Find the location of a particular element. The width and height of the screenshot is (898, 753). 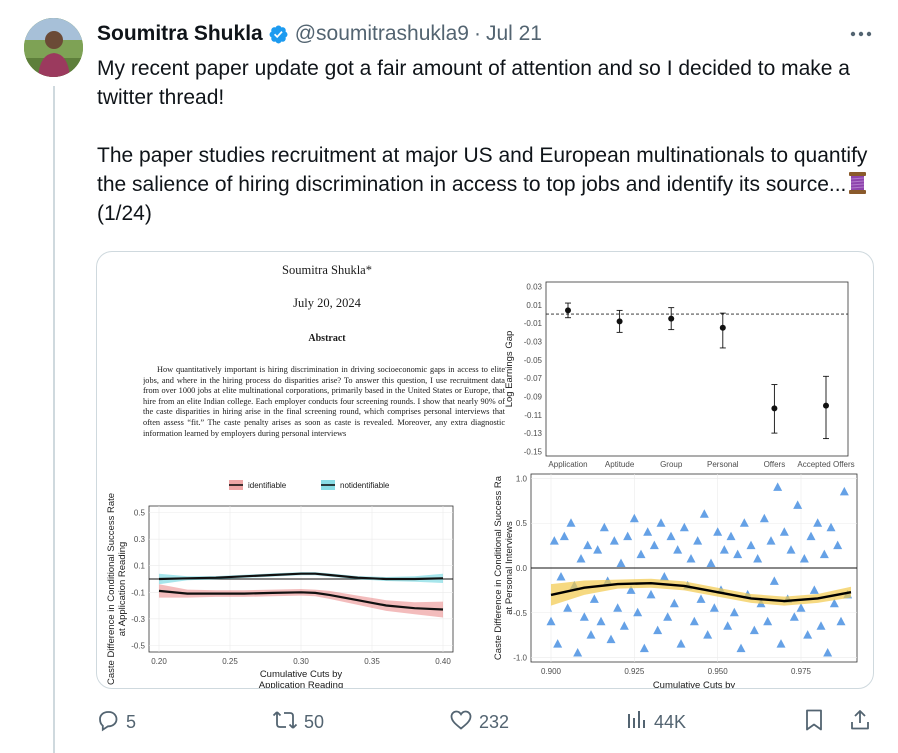

display-name: Soumitra Shukla is located at coordinates (180, 33).